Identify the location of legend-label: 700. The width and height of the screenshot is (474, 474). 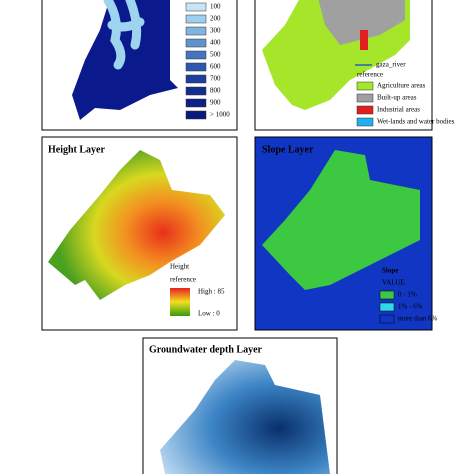
(215, 79).